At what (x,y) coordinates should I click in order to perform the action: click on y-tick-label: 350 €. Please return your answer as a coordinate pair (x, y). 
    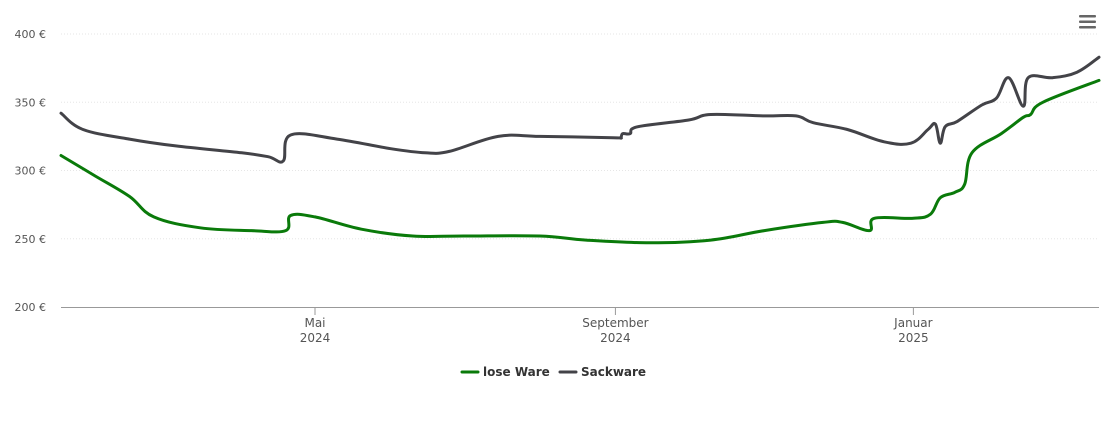
    Looking at the image, I should click on (31, 102).